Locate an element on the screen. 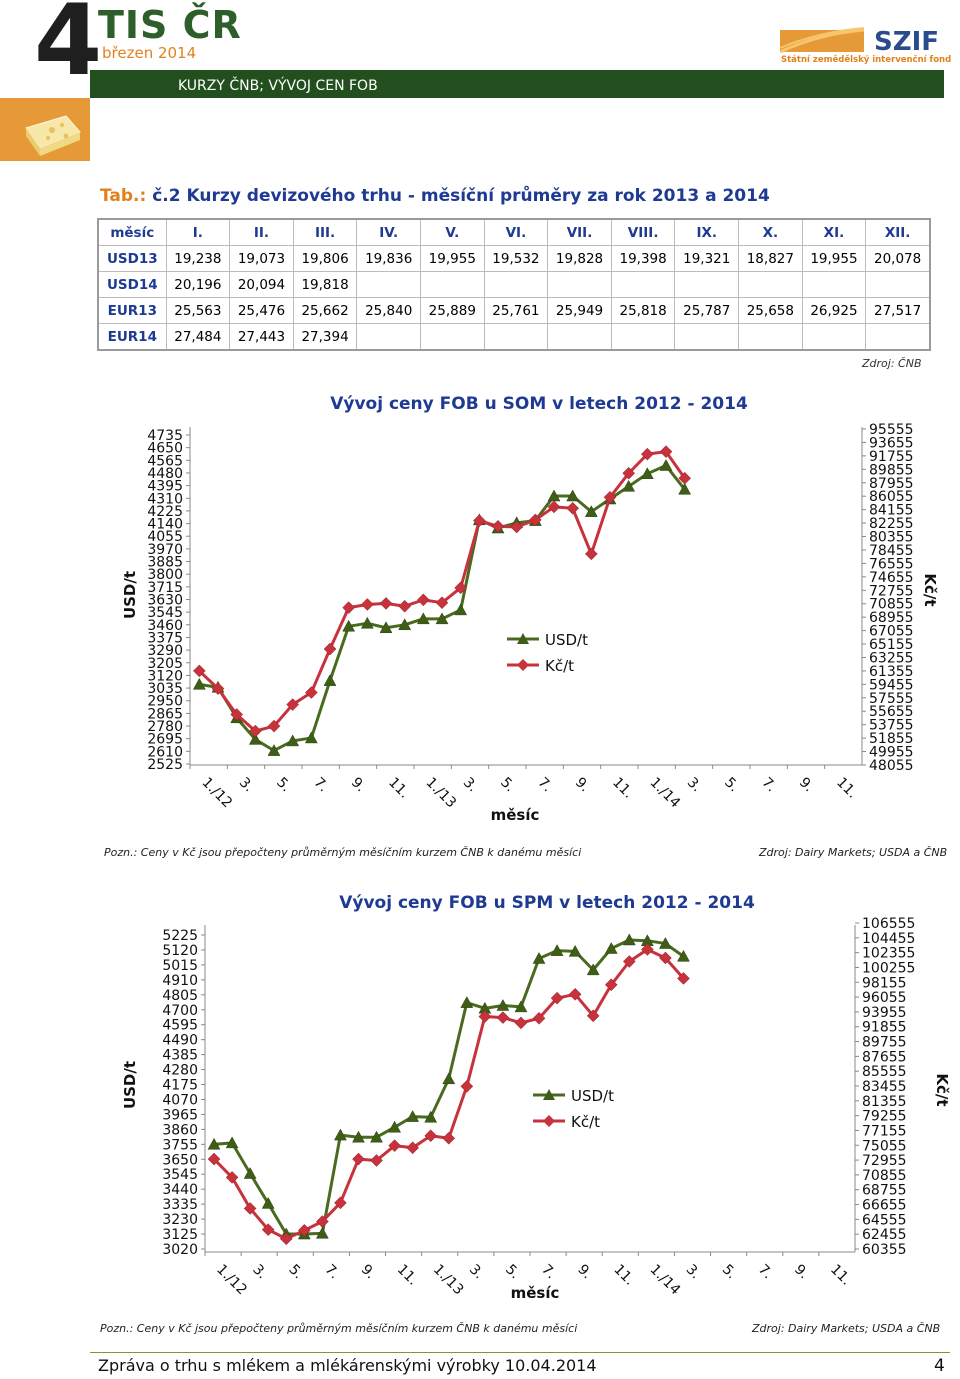 The height and width of the screenshot is (1379, 960). y-tick-label: 4565 is located at coordinates (165, 461).